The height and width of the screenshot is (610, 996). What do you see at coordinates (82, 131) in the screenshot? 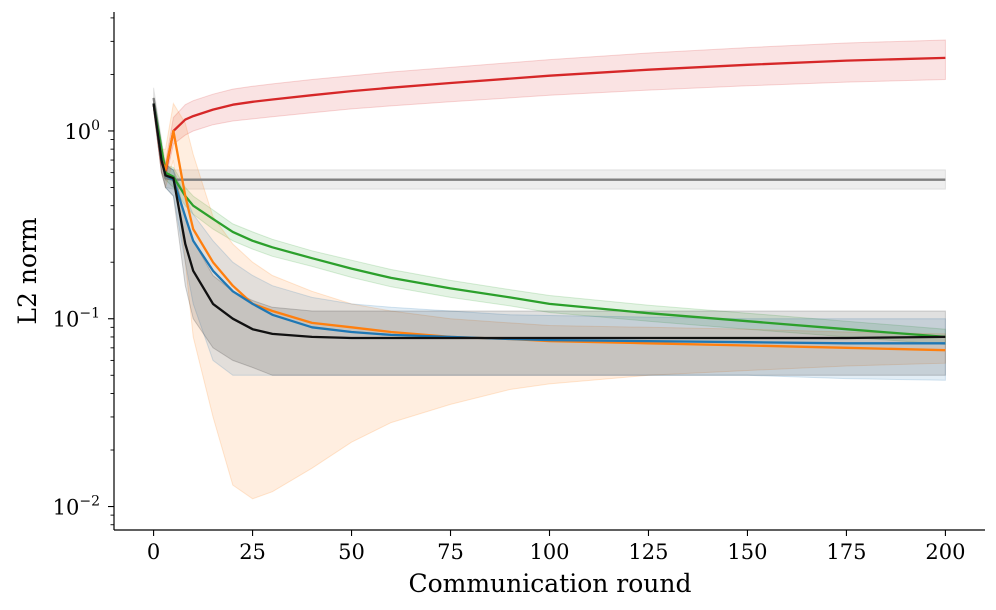
I see `y-tick-label: 10⁰` at bounding box center [82, 131].